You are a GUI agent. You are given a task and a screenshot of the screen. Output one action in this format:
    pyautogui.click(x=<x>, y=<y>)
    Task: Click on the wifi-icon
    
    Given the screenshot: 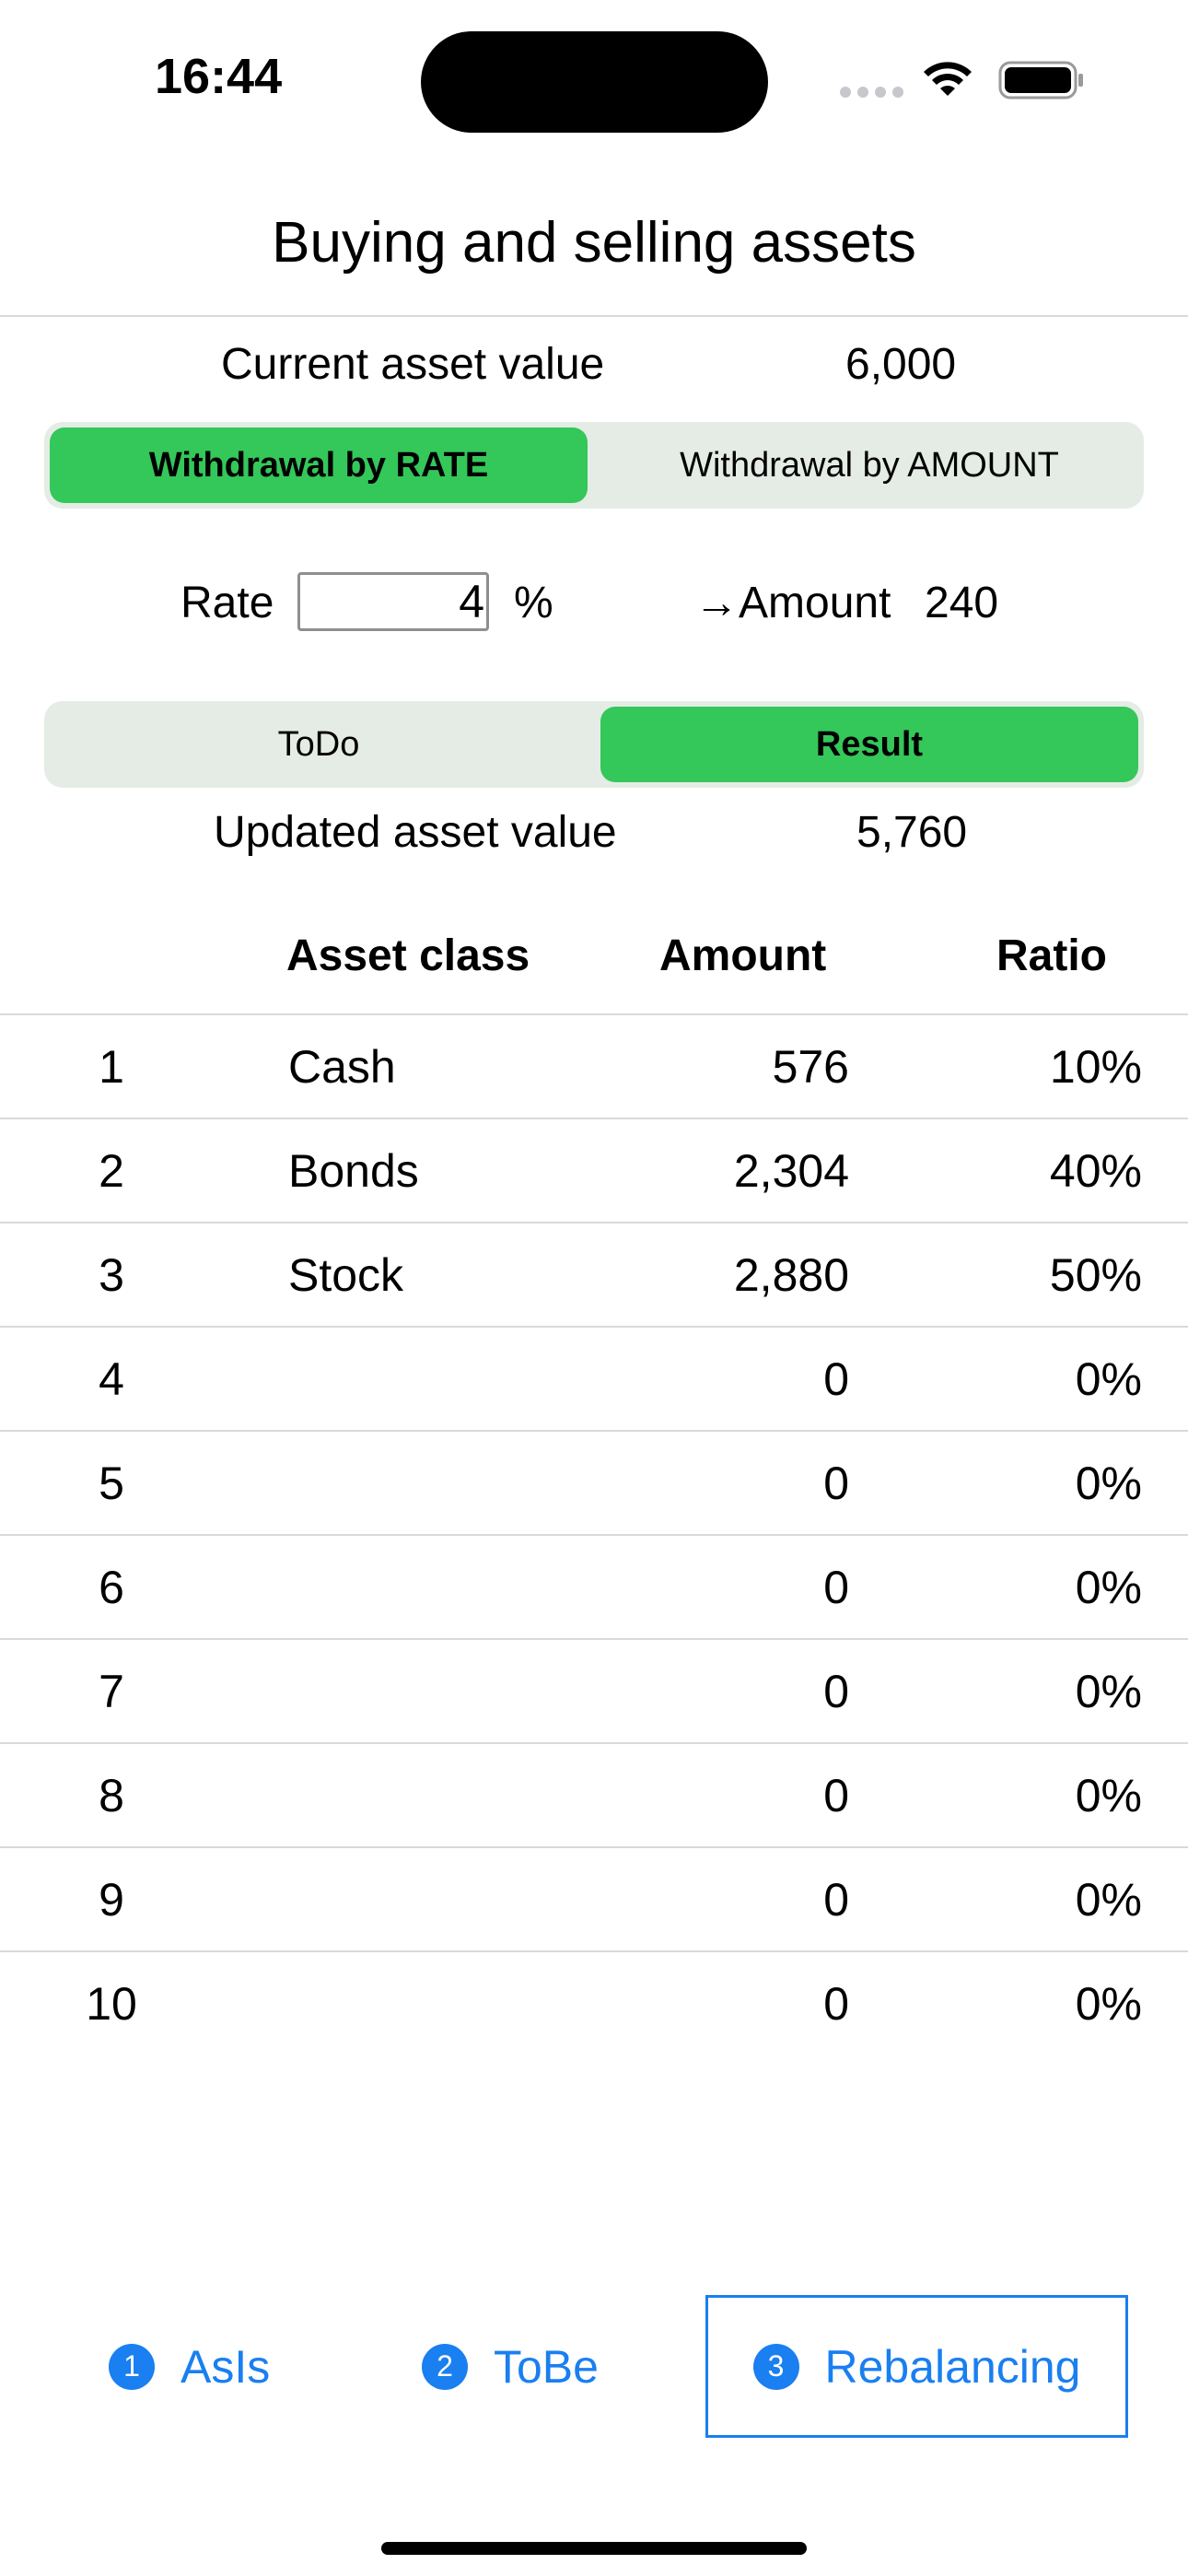 What is the action you would take?
    pyautogui.click(x=948, y=79)
    